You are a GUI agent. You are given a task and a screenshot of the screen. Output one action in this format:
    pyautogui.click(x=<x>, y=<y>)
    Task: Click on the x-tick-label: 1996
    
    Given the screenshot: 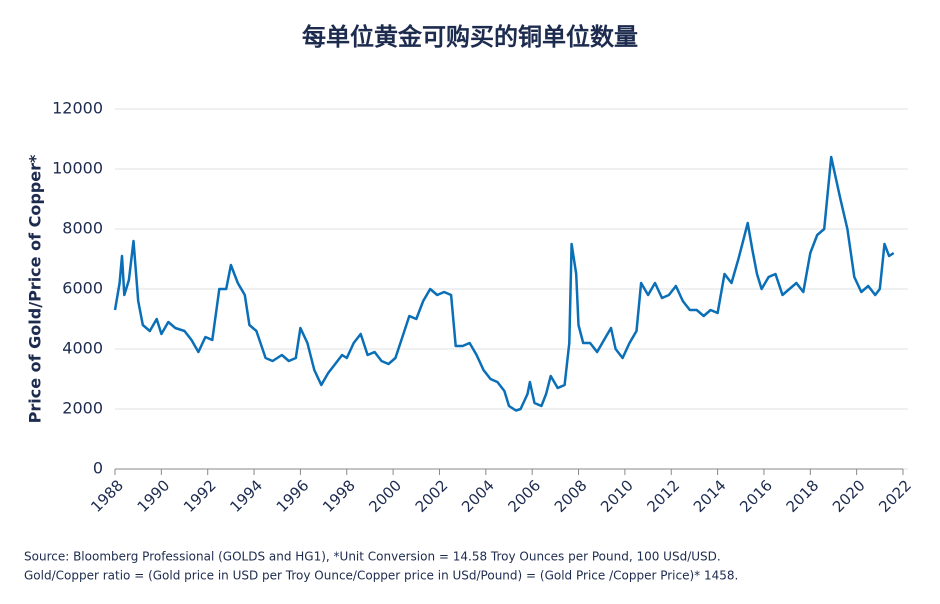 What is the action you would take?
    pyautogui.click(x=293, y=496)
    